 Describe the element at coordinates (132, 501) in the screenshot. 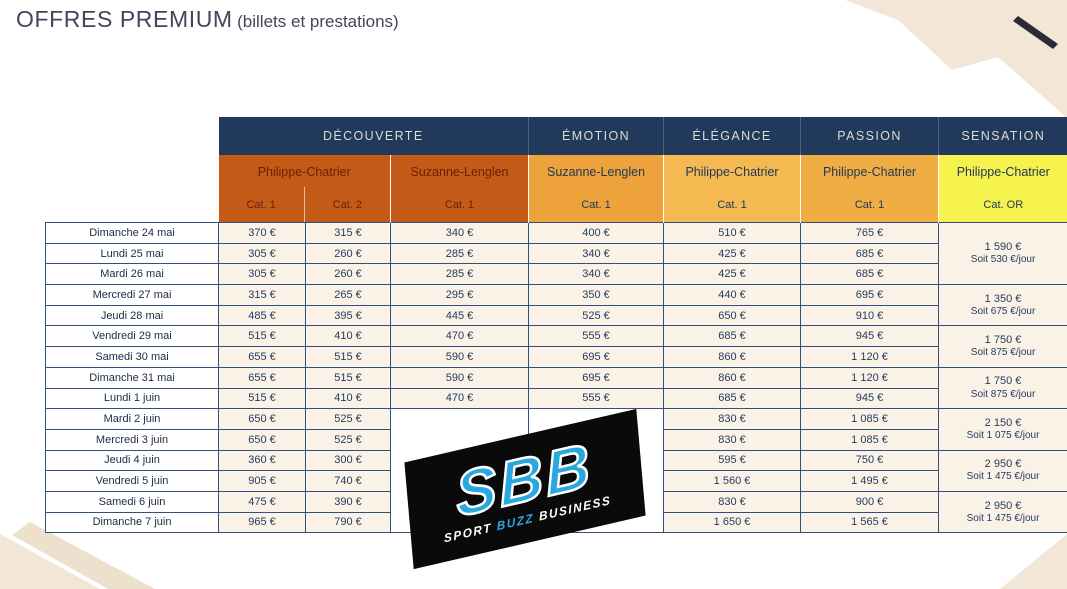

I see `date-cell: Samedi 6 juin` at that location.